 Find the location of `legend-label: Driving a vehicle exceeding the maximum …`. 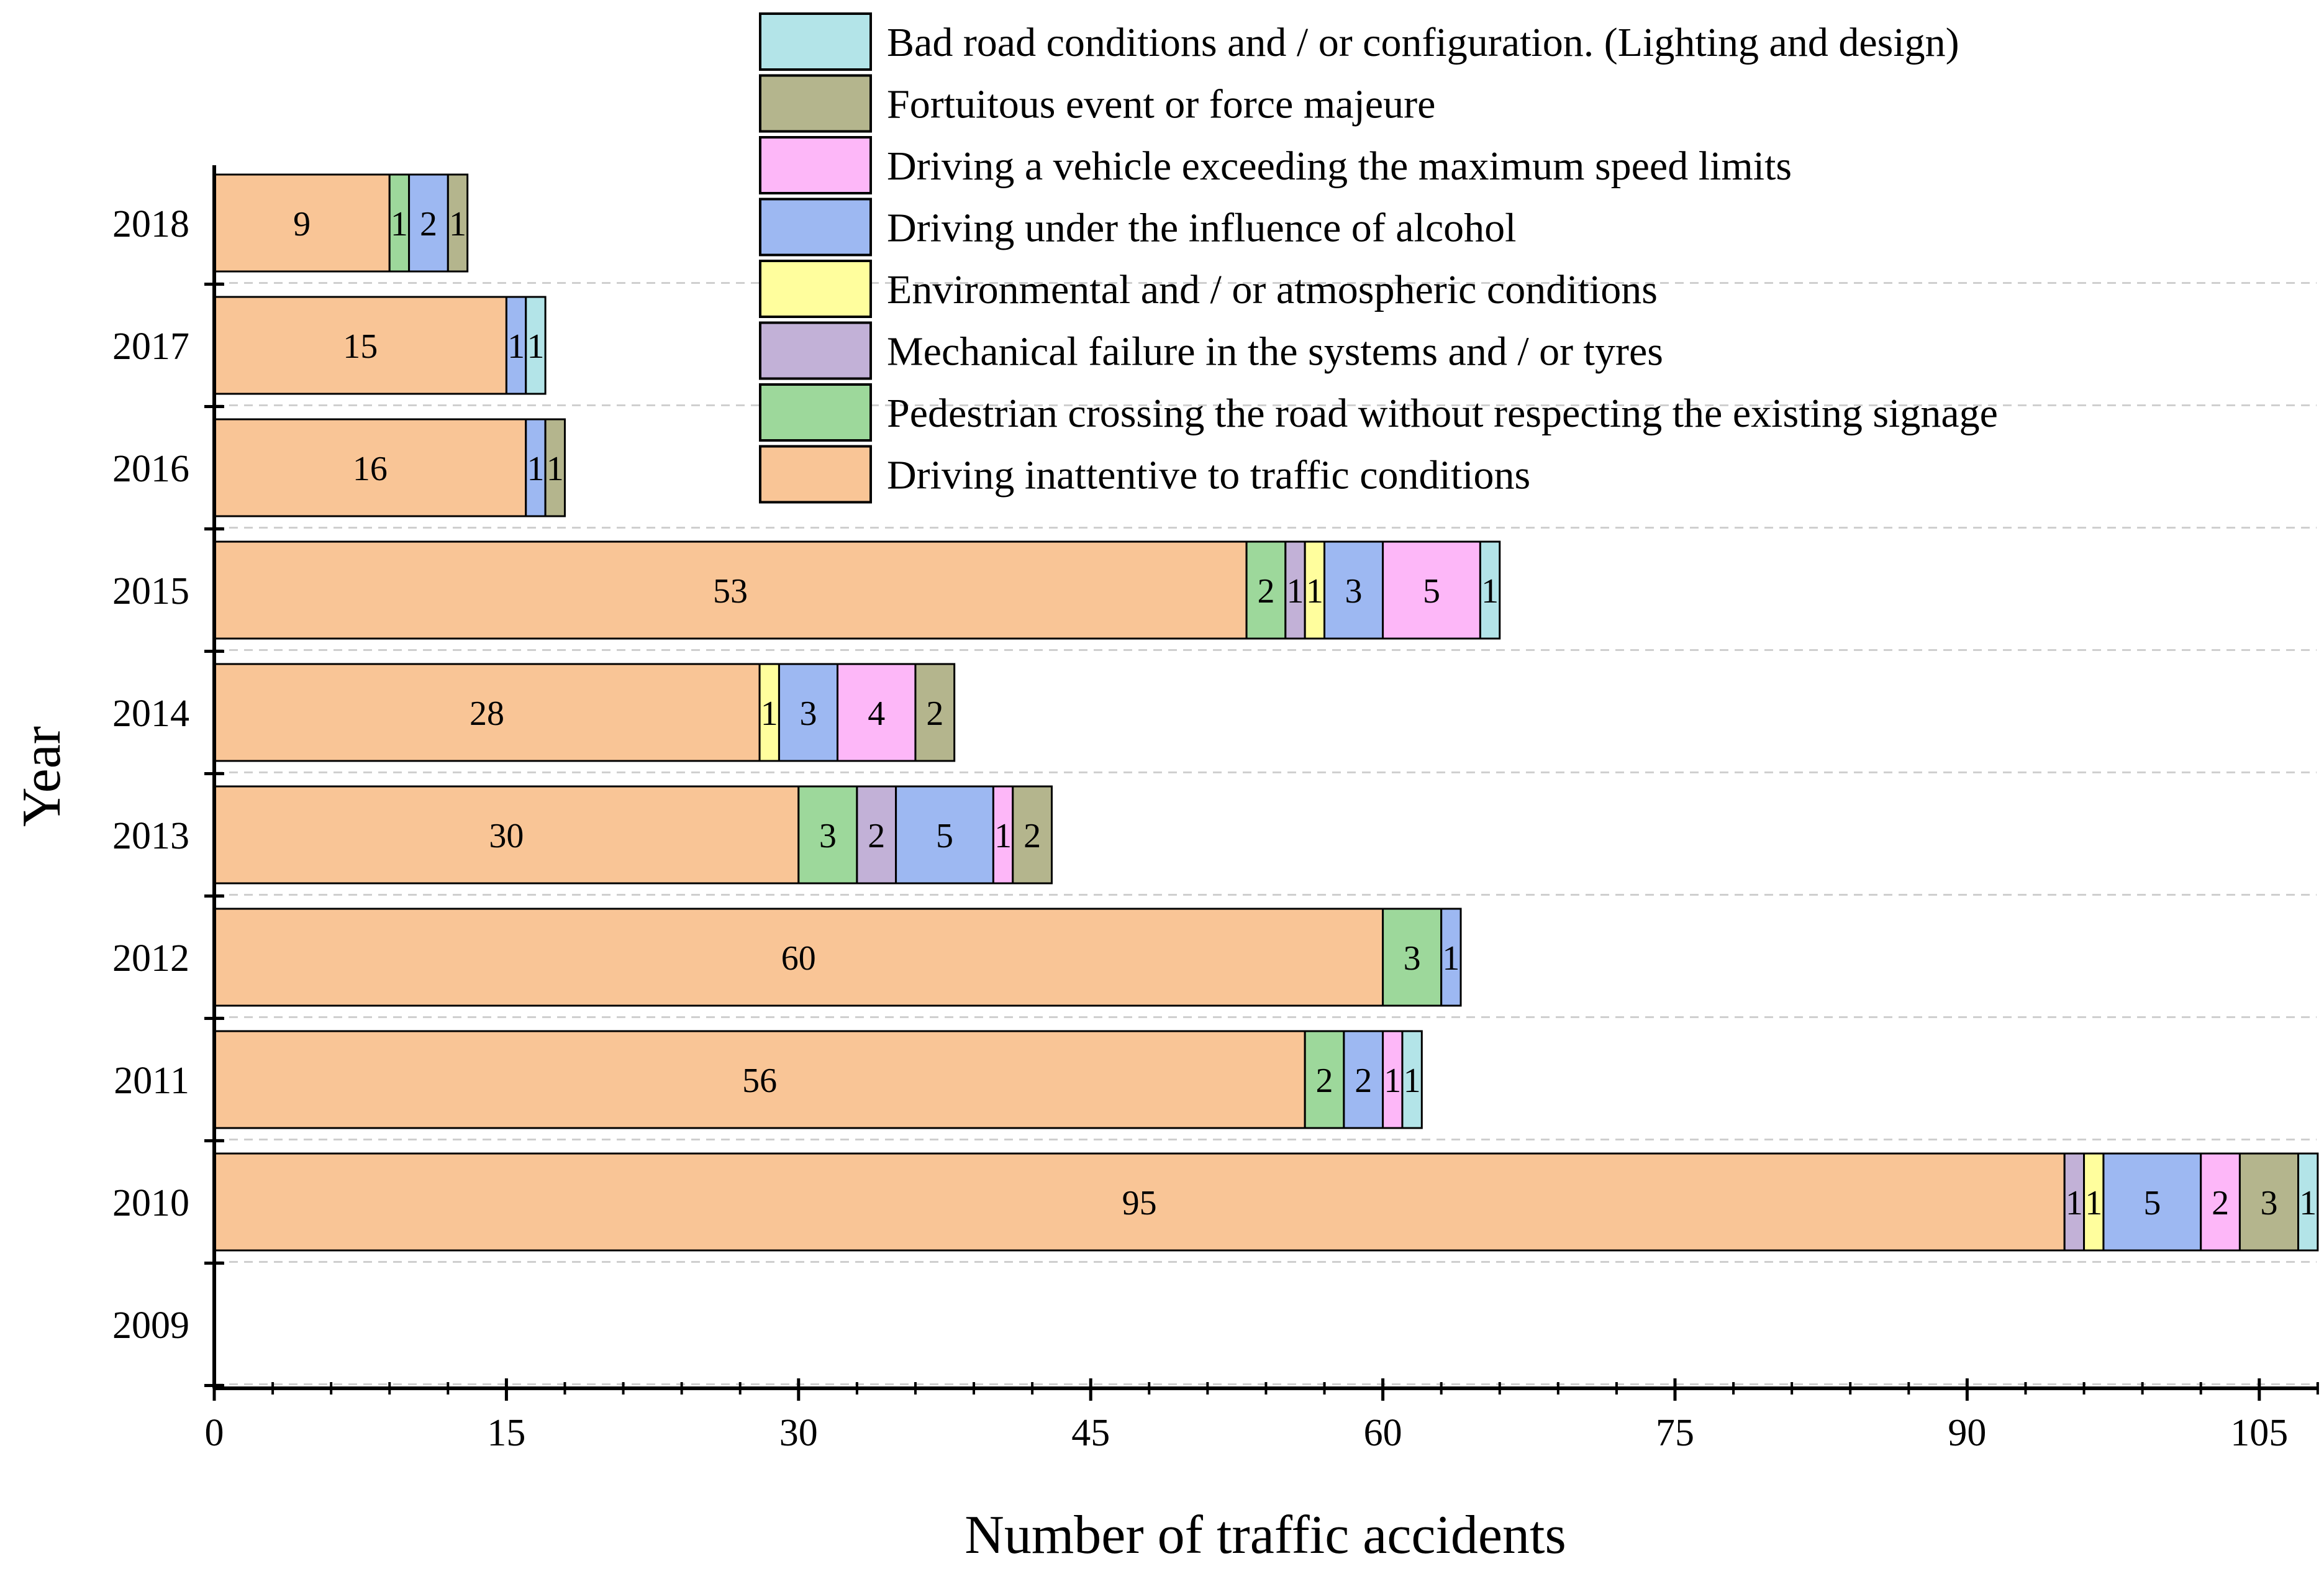

legend-label: Driving a vehicle exceeding the maximum … is located at coordinates (1339, 166).